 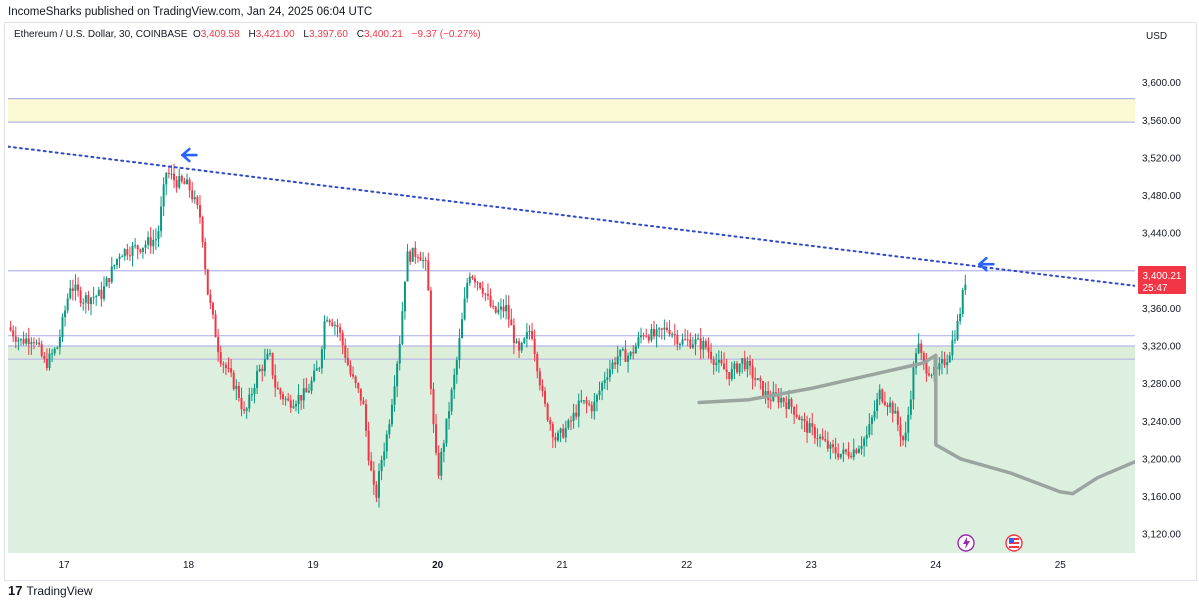 I want to click on change-value: −9.37 (−0.27%), so click(x=446, y=34).